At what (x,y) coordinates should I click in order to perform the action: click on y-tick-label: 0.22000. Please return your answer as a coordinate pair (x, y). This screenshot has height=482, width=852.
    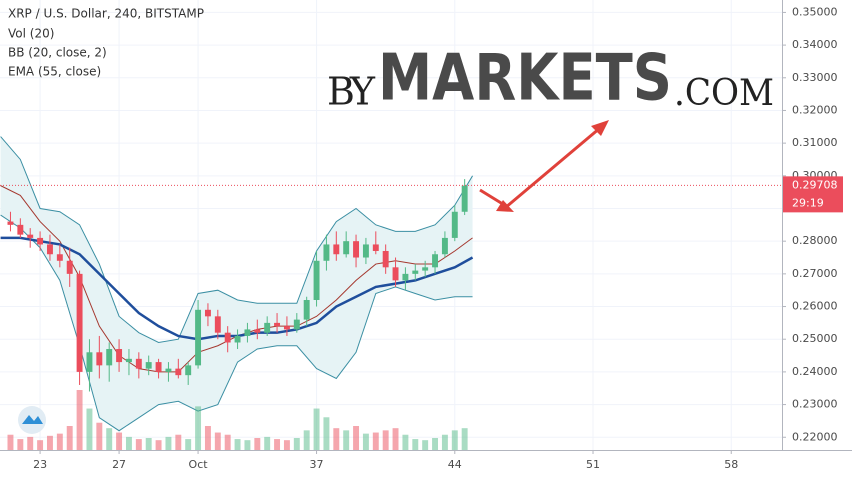
    Looking at the image, I should click on (815, 436).